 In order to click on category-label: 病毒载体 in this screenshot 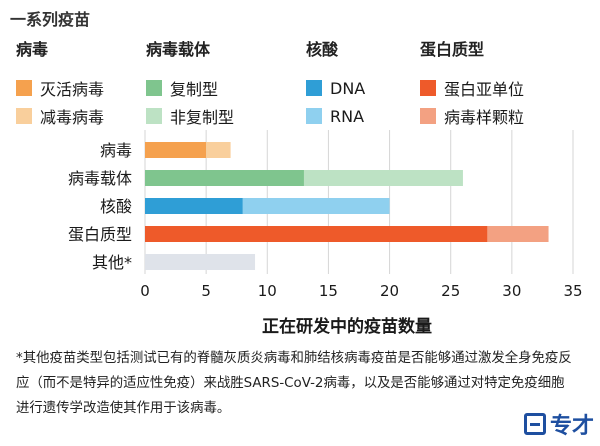, I will do `click(100, 178)`.